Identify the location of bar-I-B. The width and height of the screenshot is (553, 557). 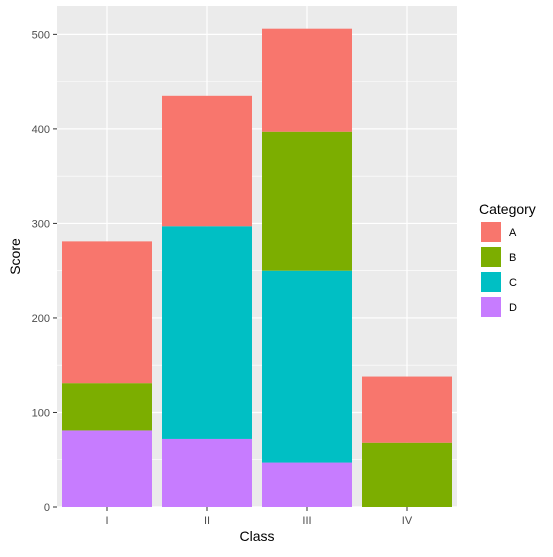
(107, 407).